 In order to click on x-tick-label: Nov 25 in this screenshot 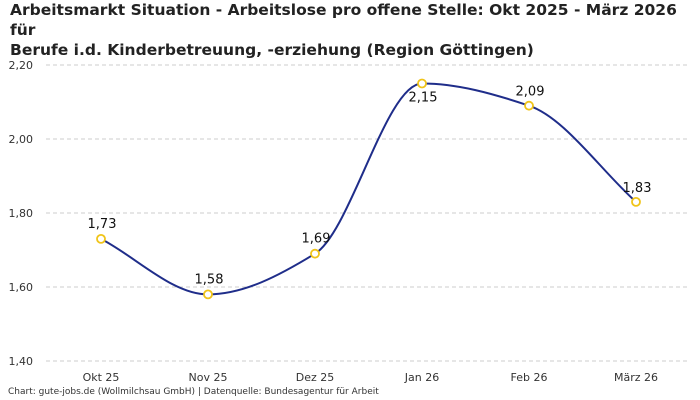, I will do `click(208, 377)`.